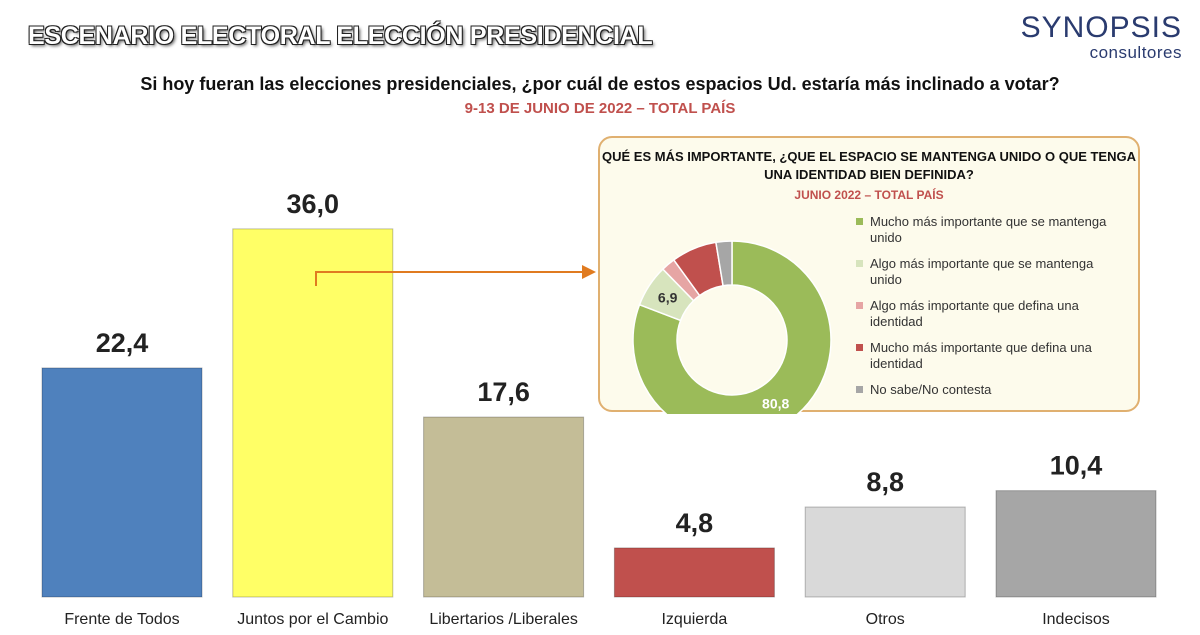 This screenshot has height=635, width=1200. What do you see at coordinates (1135, 52) in the screenshot?
I see `logo-sub-text: consultores` at bounding box center [1135, 52].